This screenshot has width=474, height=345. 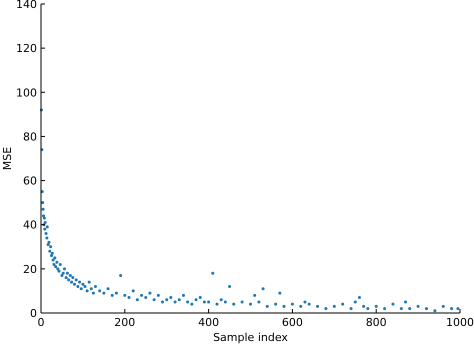 What do you see at coordinates (26, 5) in the screenshot?
I see `y-tick-label: 140` at bounding box center [26, 5].